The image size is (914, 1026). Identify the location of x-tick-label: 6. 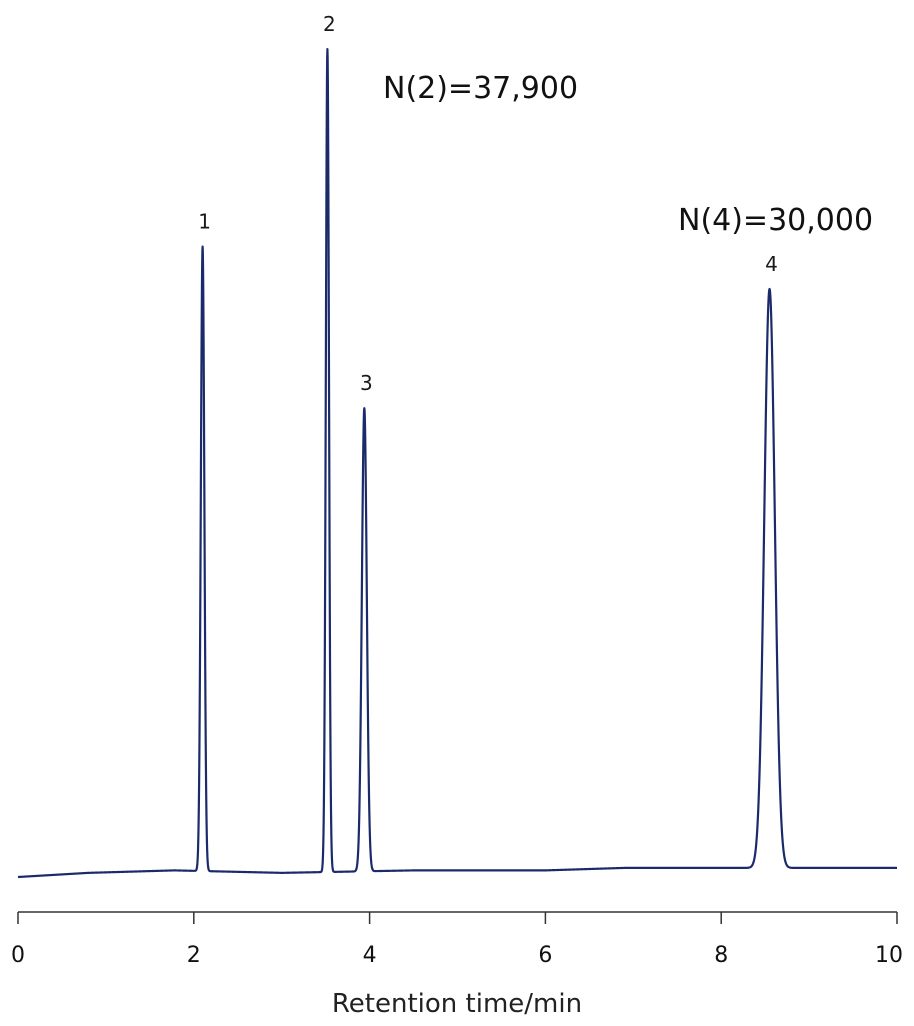
(545, 955).